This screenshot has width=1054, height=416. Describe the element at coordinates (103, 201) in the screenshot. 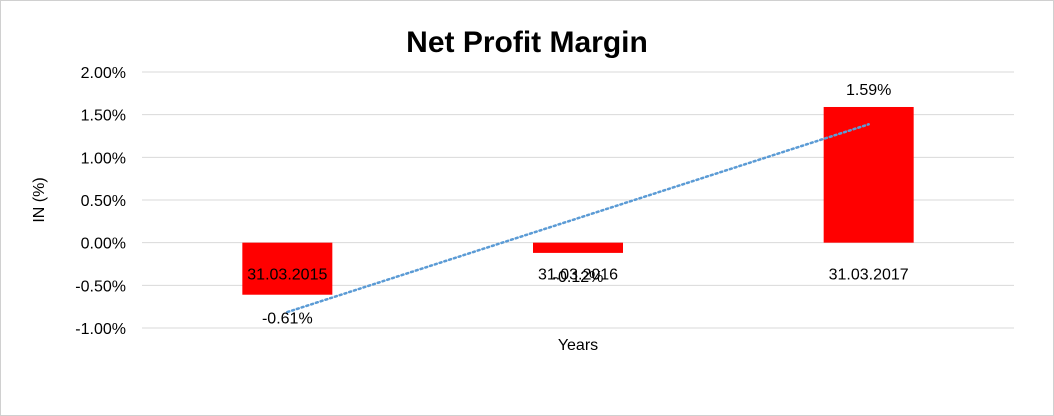

I see `y-tick-label: 0.50%` at that location.